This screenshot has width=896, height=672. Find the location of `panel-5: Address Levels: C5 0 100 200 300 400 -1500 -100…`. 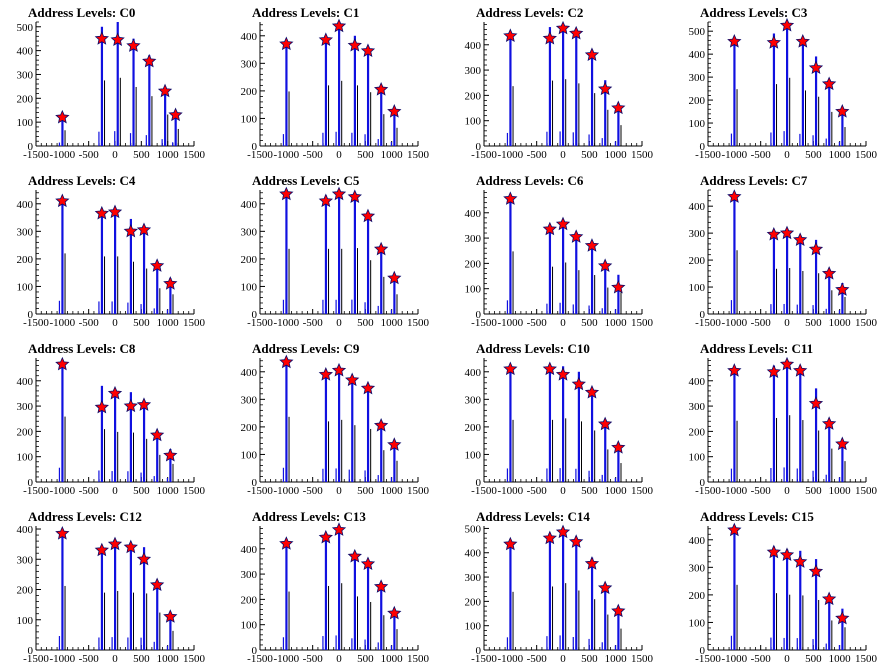

panel-5: Address Levels: C5 0 100 200 300 400 -1500 -100… is located at coordinates (335, 251).